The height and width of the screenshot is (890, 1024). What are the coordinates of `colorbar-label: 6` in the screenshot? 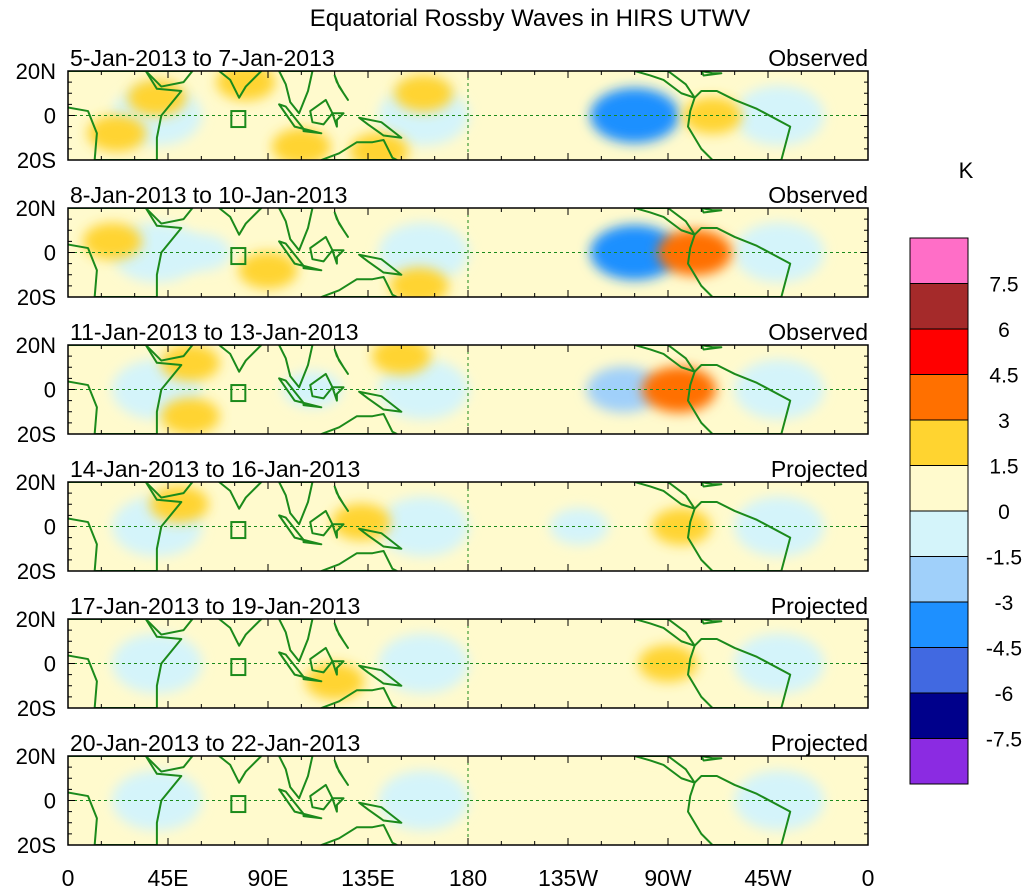 It's located at (1004, 330).